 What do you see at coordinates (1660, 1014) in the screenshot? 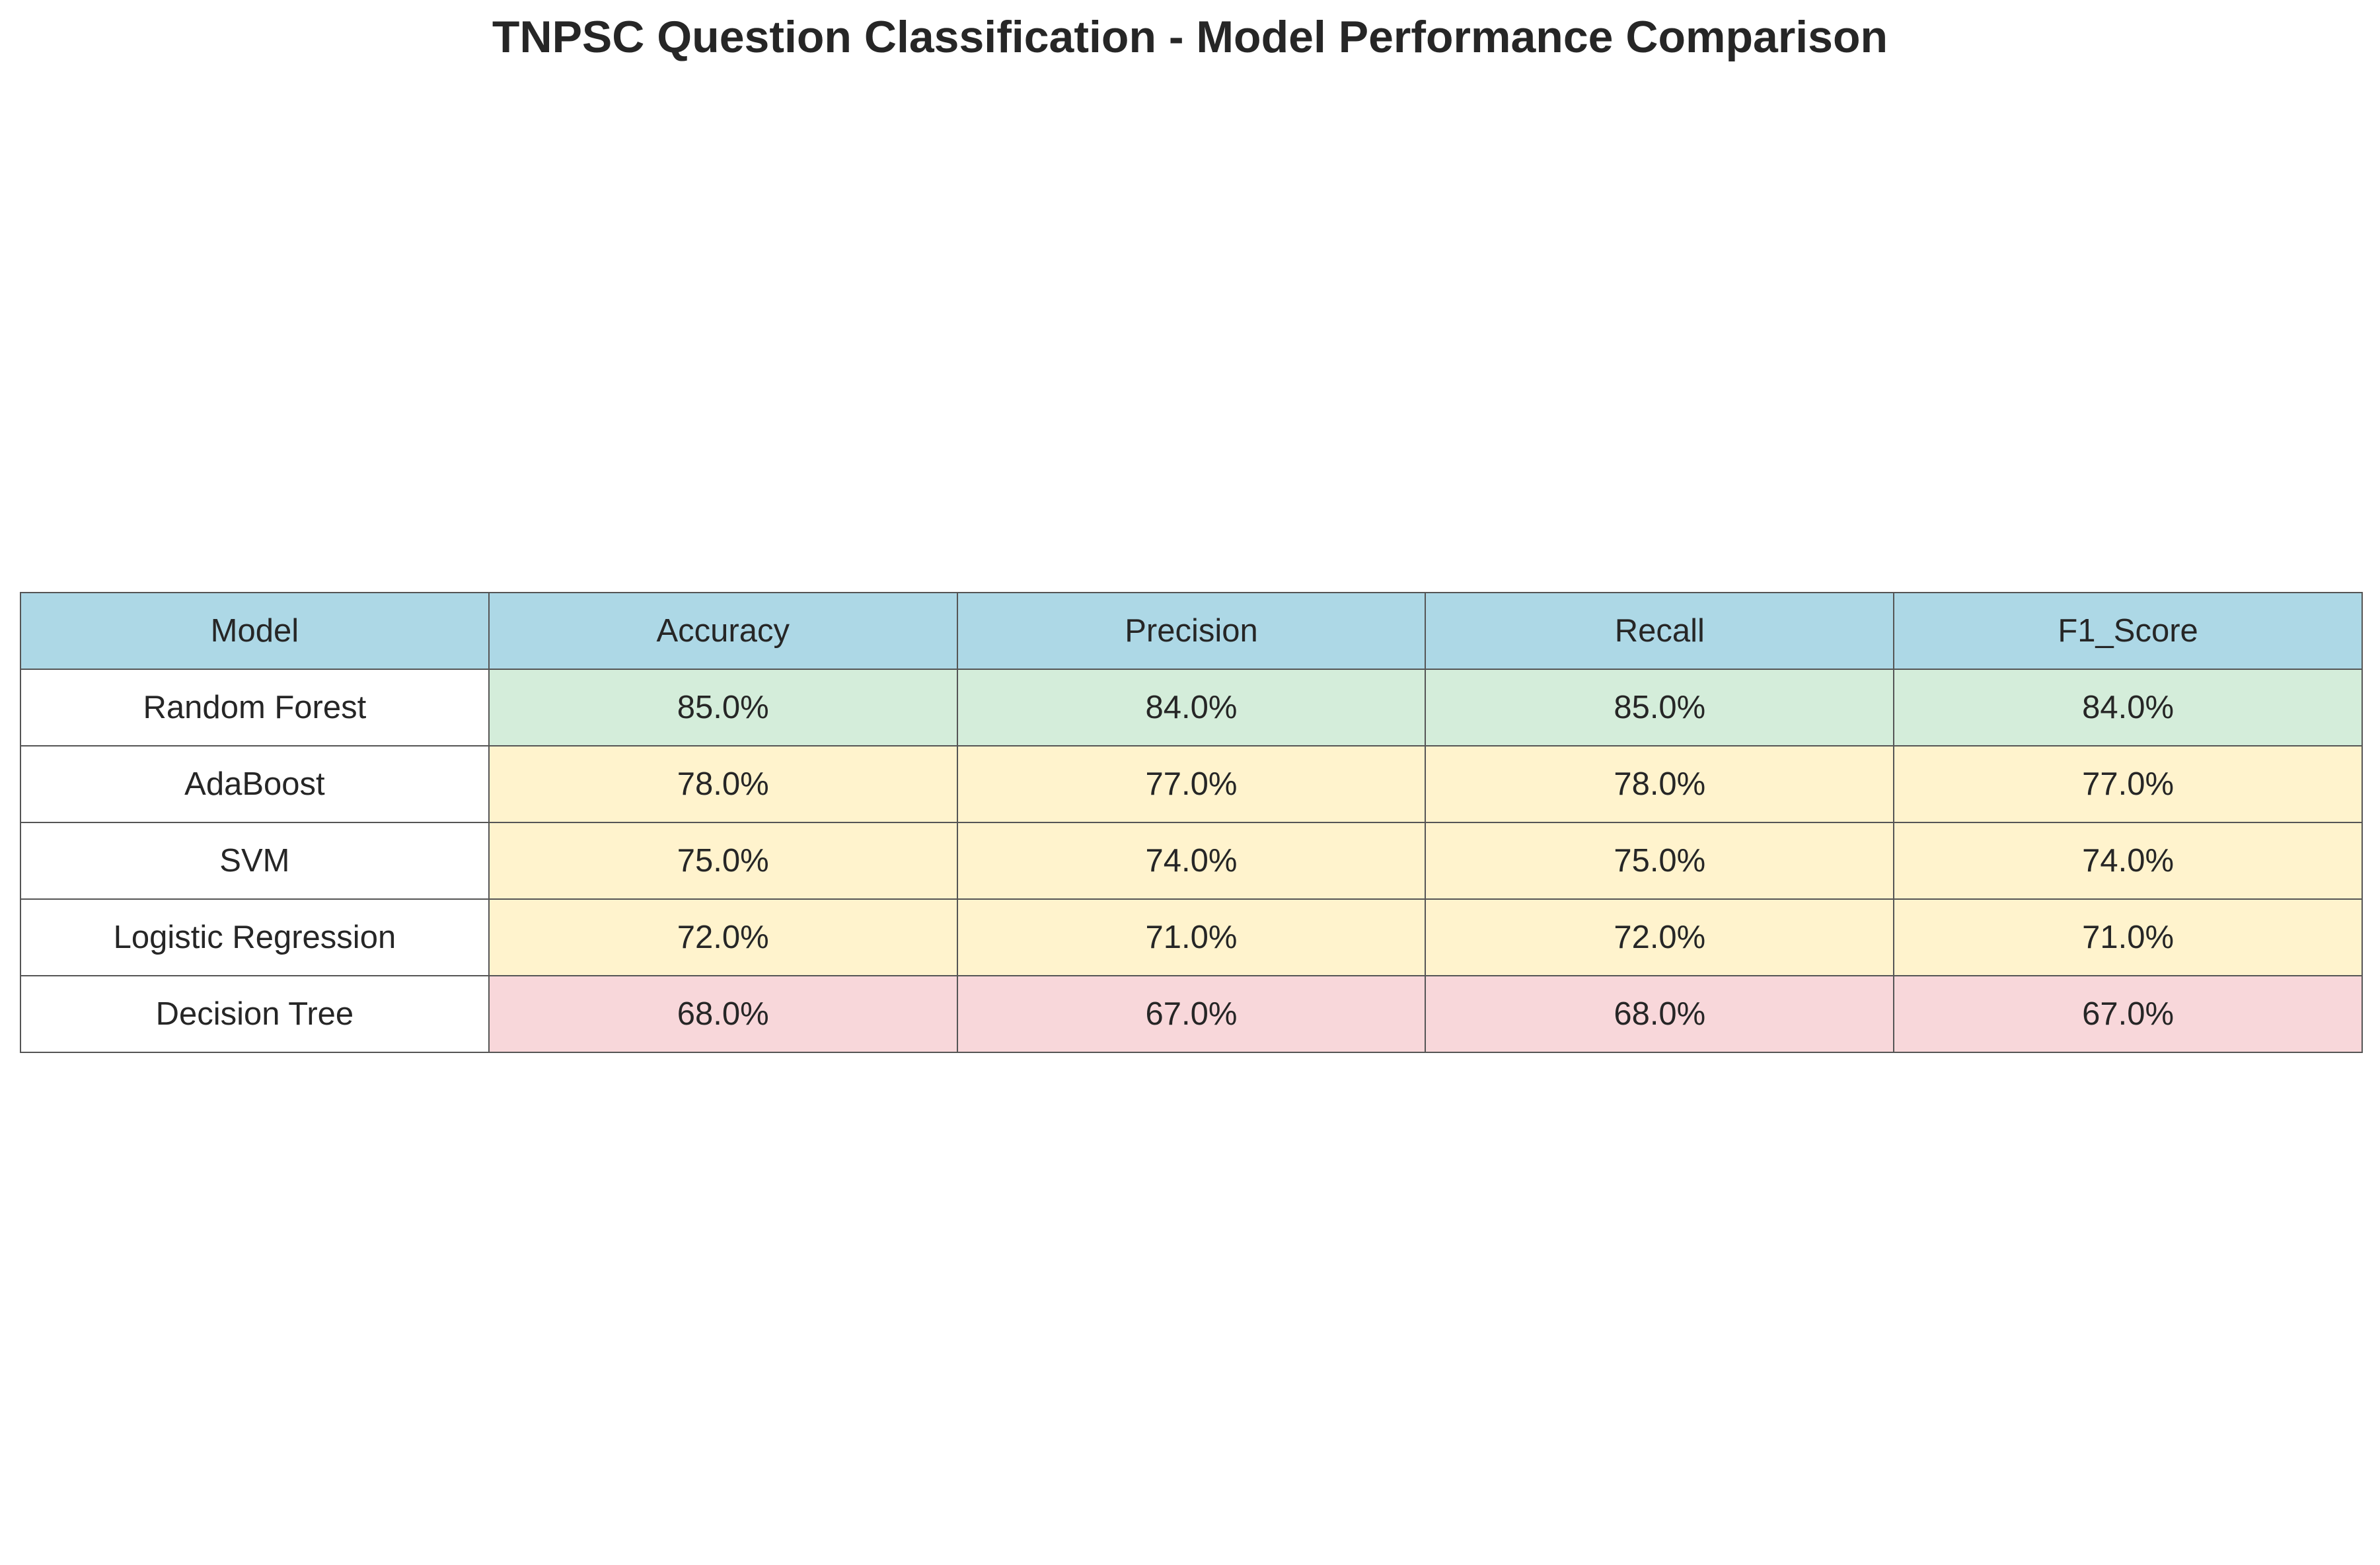
I see `recall-cell: 68.0%` at bounding box center [1660, 1014].